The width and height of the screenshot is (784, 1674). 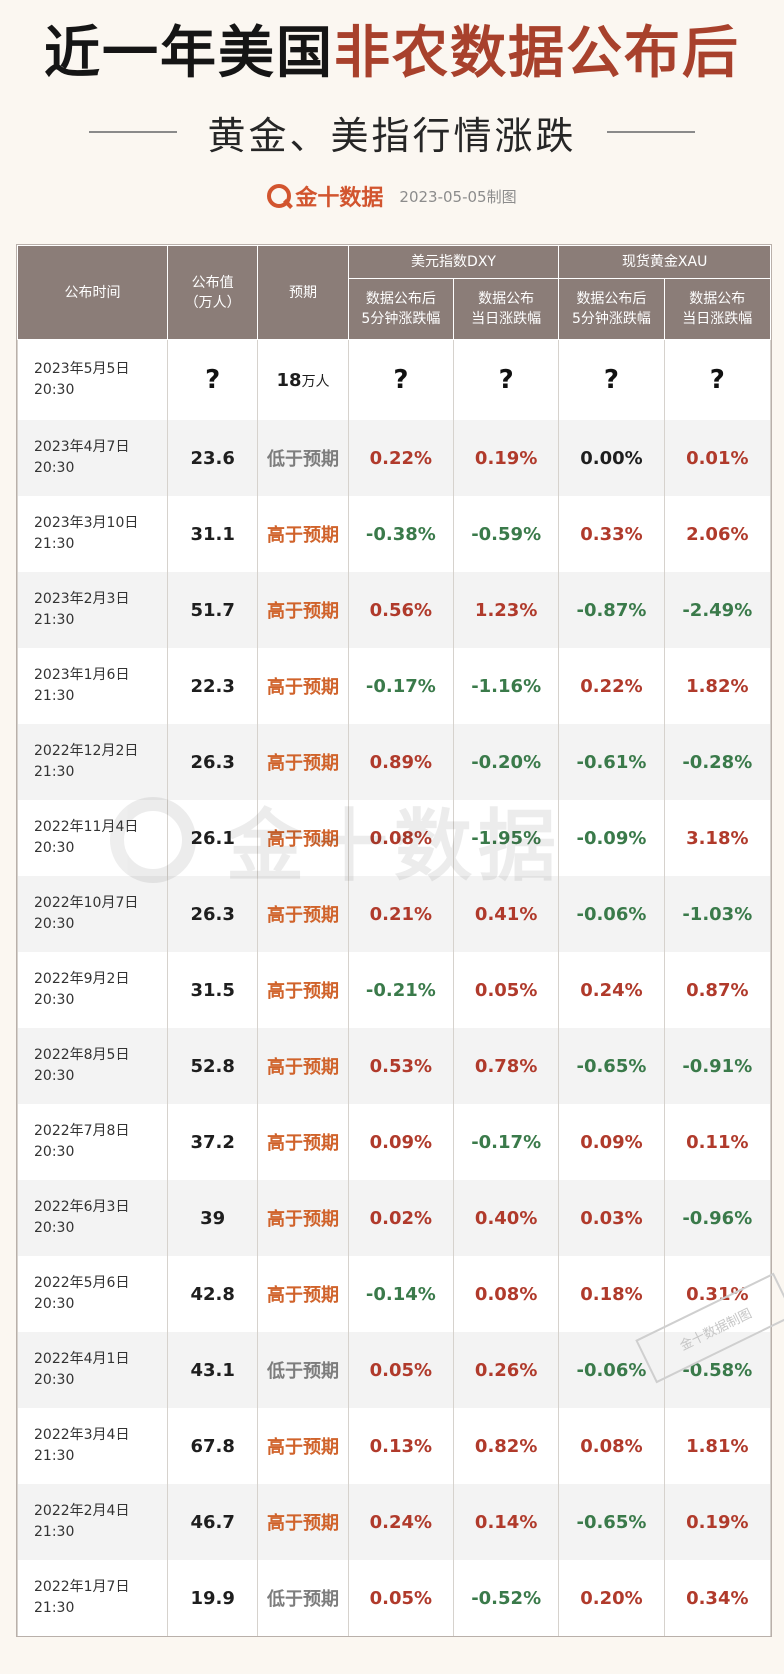 What do you see at coordinates (401, 914) in the screenshot?
I see `cell-dxy5: 0.21%` at bounding box center [401, 914].